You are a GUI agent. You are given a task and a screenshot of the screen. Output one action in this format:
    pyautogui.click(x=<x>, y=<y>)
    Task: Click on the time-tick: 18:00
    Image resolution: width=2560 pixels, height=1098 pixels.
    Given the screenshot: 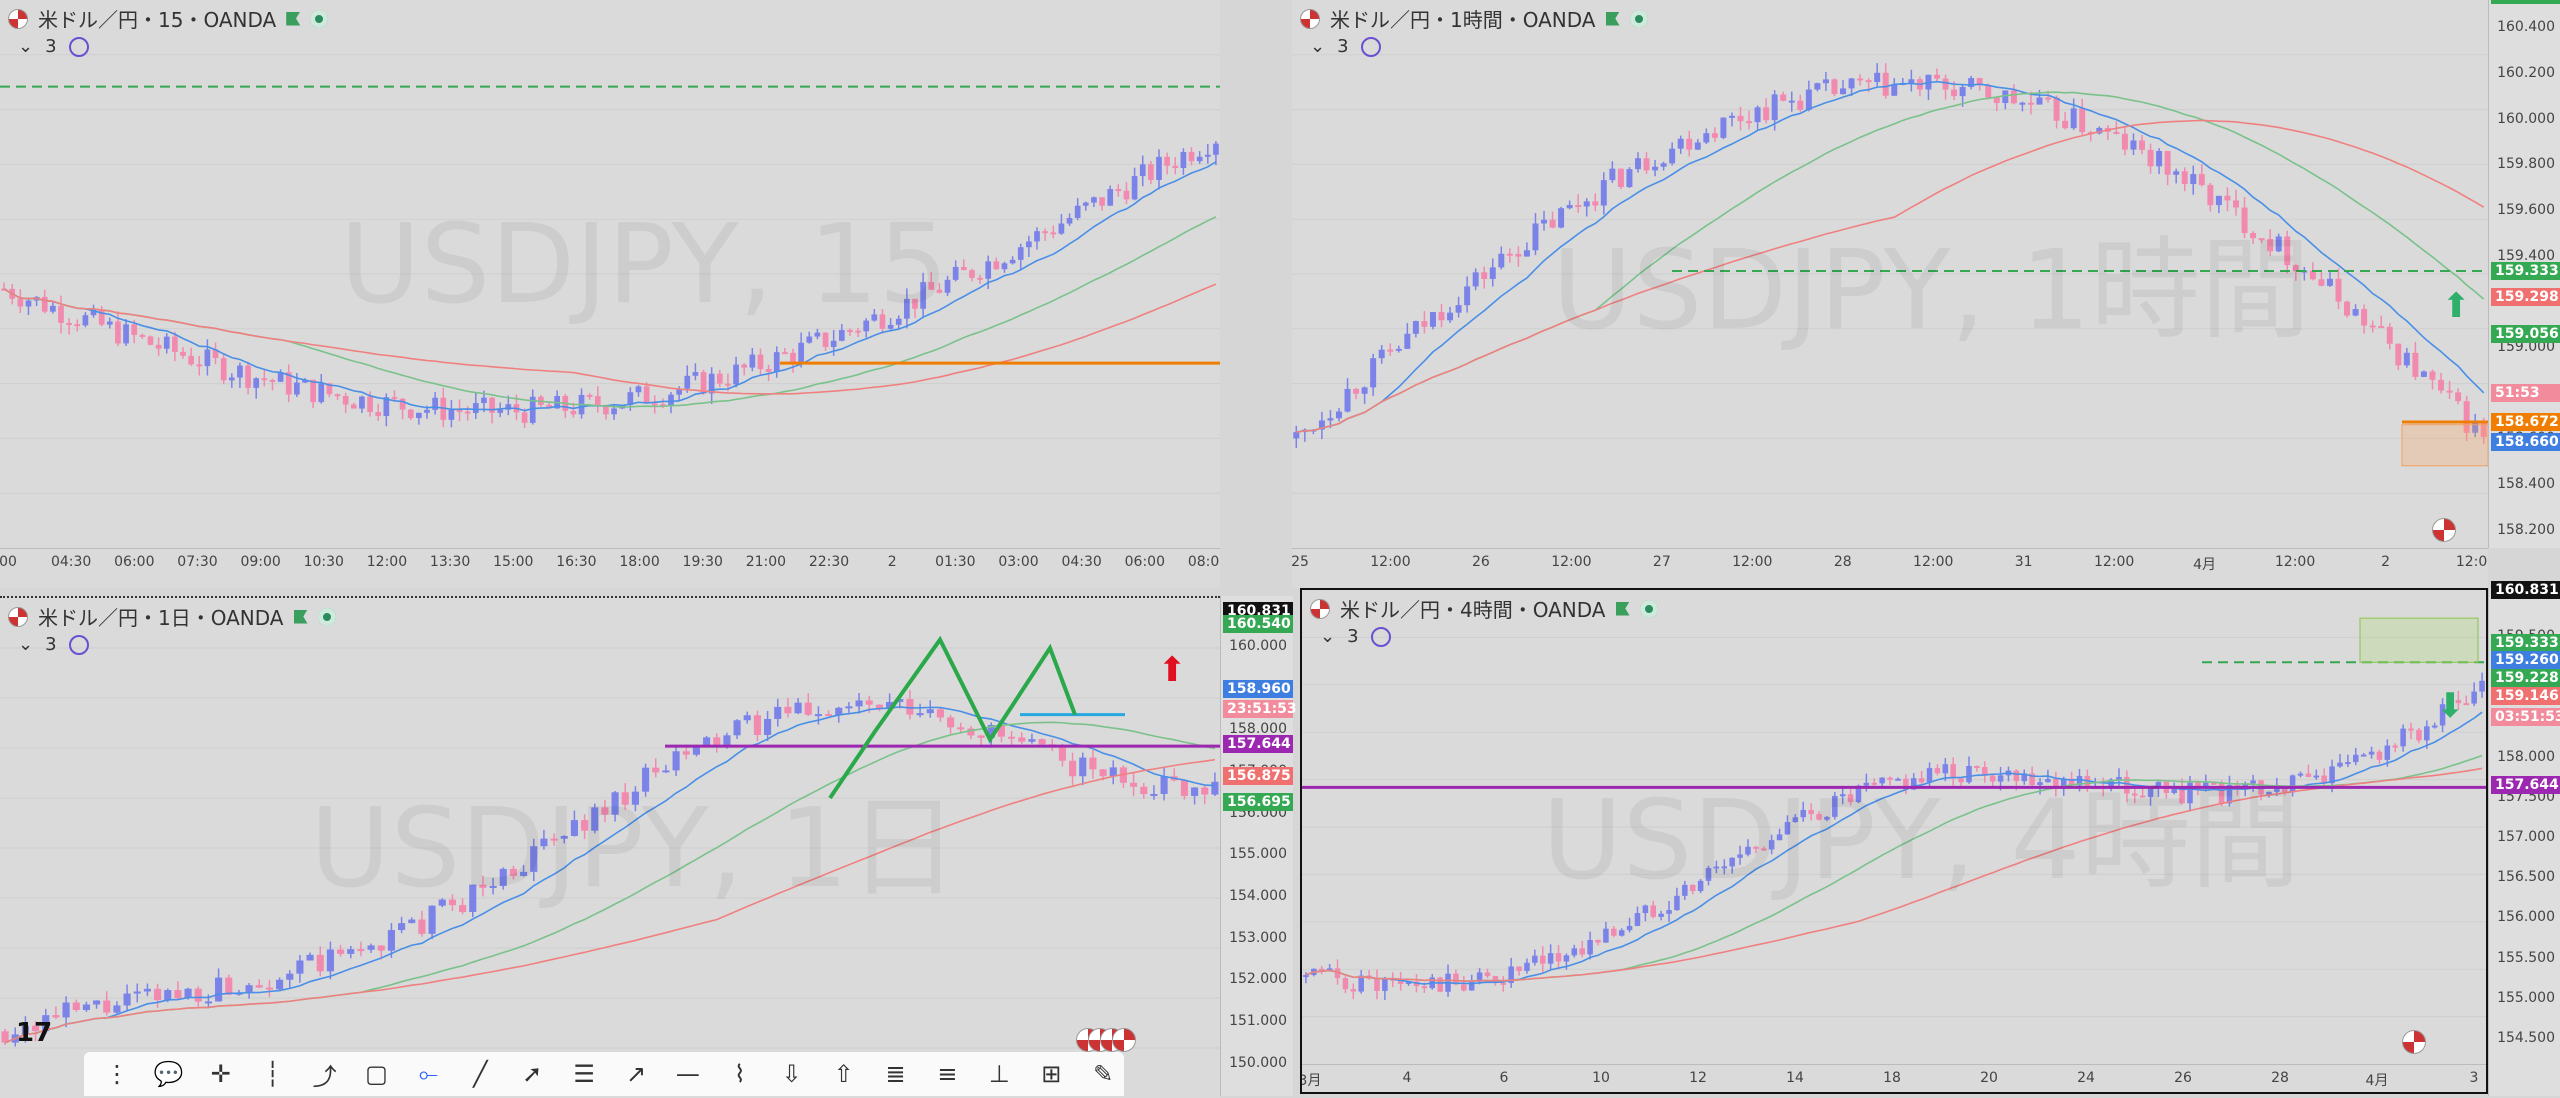 What is the action you would take?
    pyautogui.click(x=639, y=562)
    